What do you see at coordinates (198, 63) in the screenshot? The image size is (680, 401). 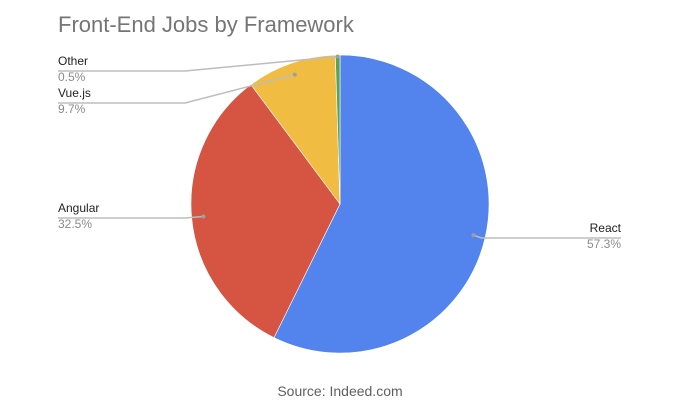 I see `leader-line-other` at bounding box center [198, 63].